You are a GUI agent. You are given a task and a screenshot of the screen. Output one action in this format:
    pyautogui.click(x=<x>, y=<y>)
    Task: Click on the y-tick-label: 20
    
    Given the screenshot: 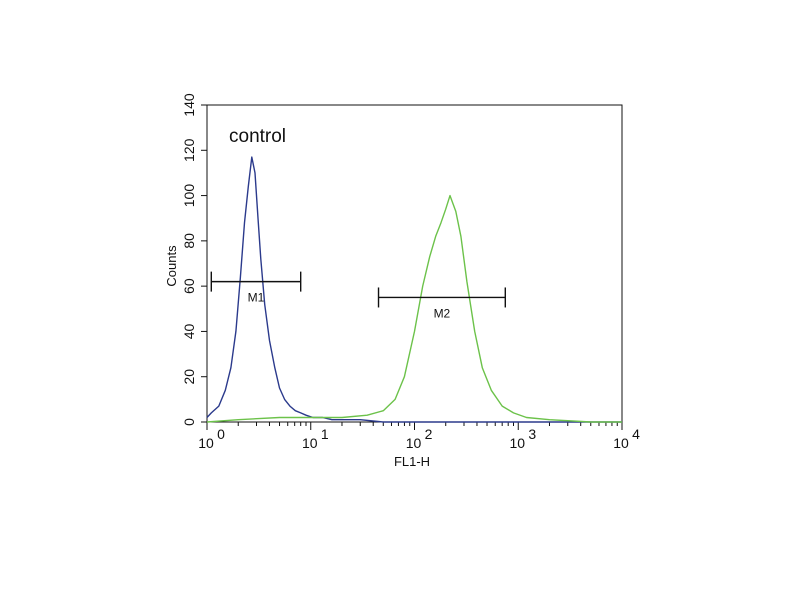 What is the action you would take?
    pyautogui.click(x=189, y=377)
    